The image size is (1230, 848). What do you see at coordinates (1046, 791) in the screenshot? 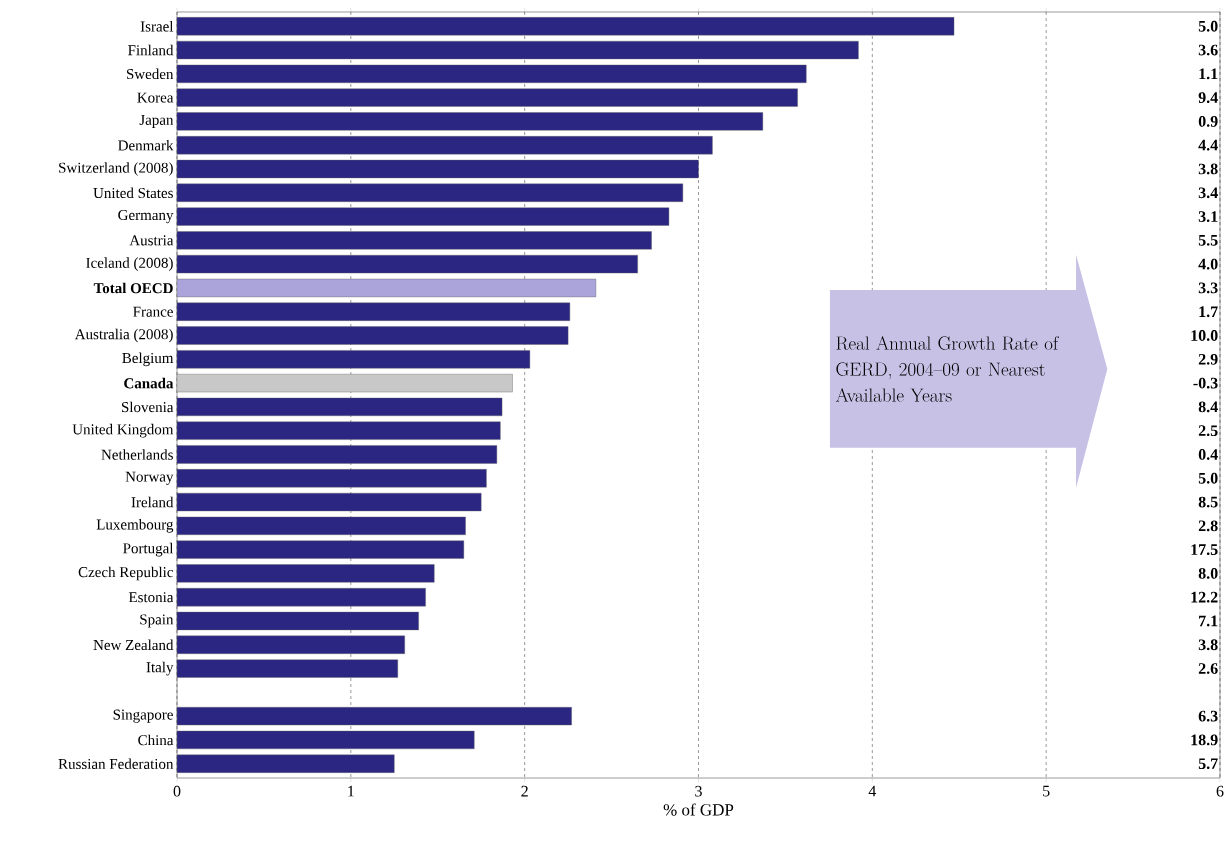
I see `x-tick-label: 5` at bounding box center [1046, 791].